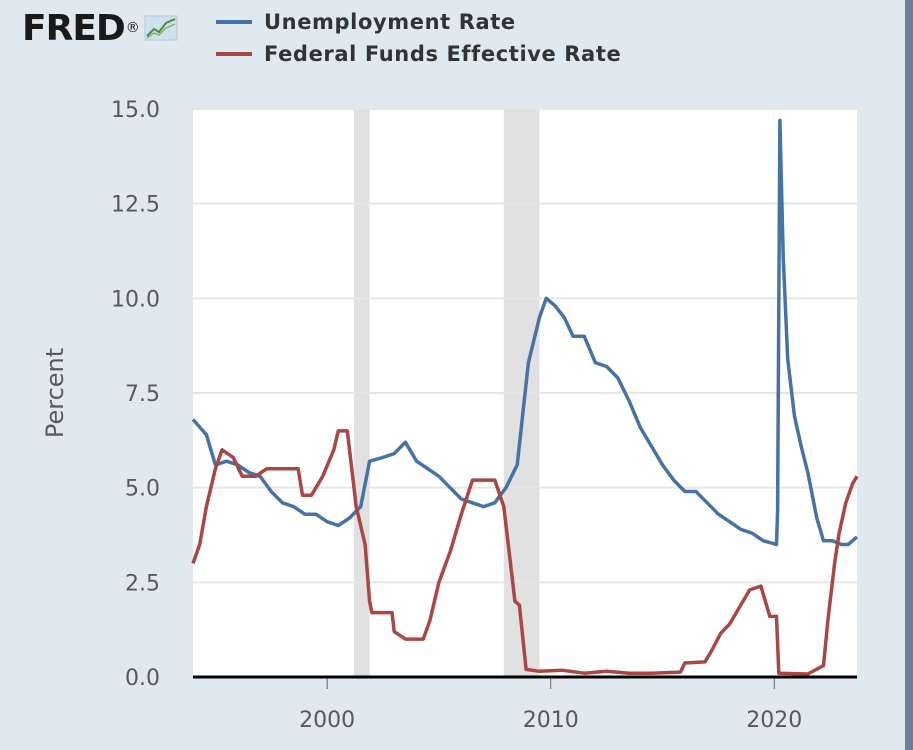 This screenshot has height=750, width=913. What do you see at coordinates (55, 393) in the screenshot?
I see `y-axis-title: Percent` at bounding box center [55, 393].